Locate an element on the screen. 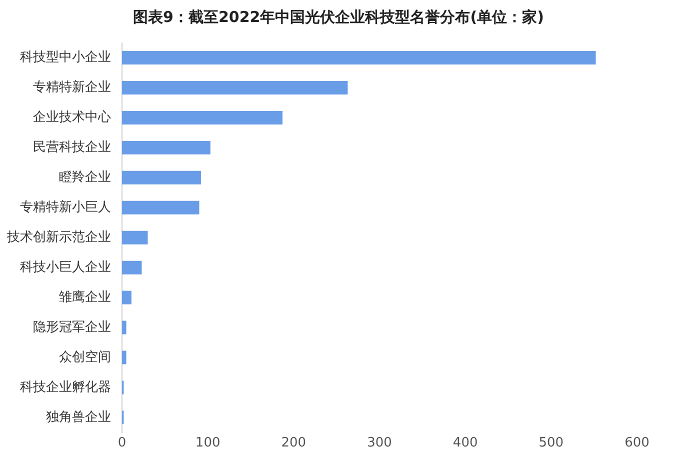 This screenshot has width=677, height=464. y-tick-label: 企业技术中心 is located at coordinates (72, 117).